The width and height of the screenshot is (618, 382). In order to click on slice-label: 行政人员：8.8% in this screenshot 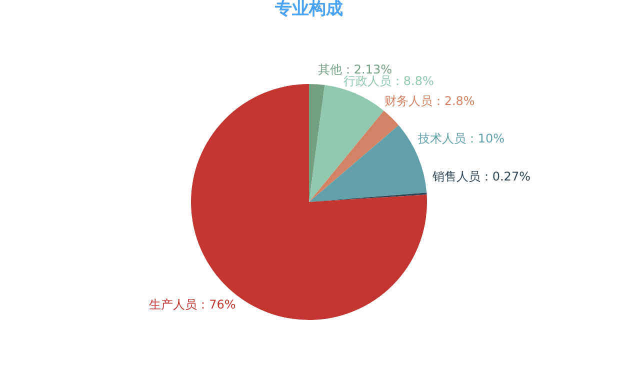, I will do `click(388, 81)`.